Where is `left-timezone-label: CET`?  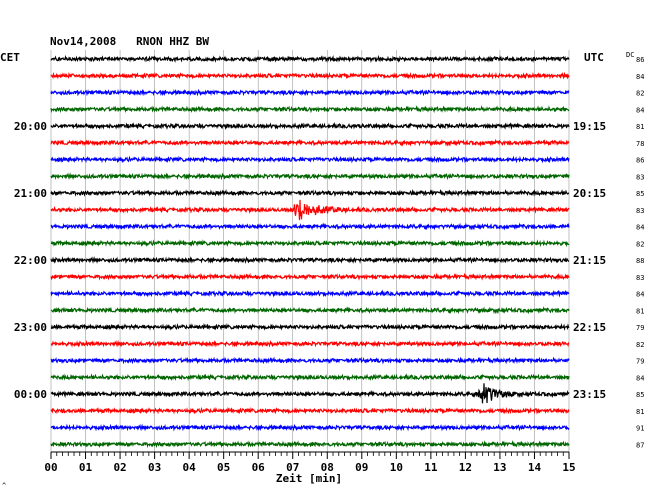 left-timezone-label: CET is located at coordinates (10, 57).